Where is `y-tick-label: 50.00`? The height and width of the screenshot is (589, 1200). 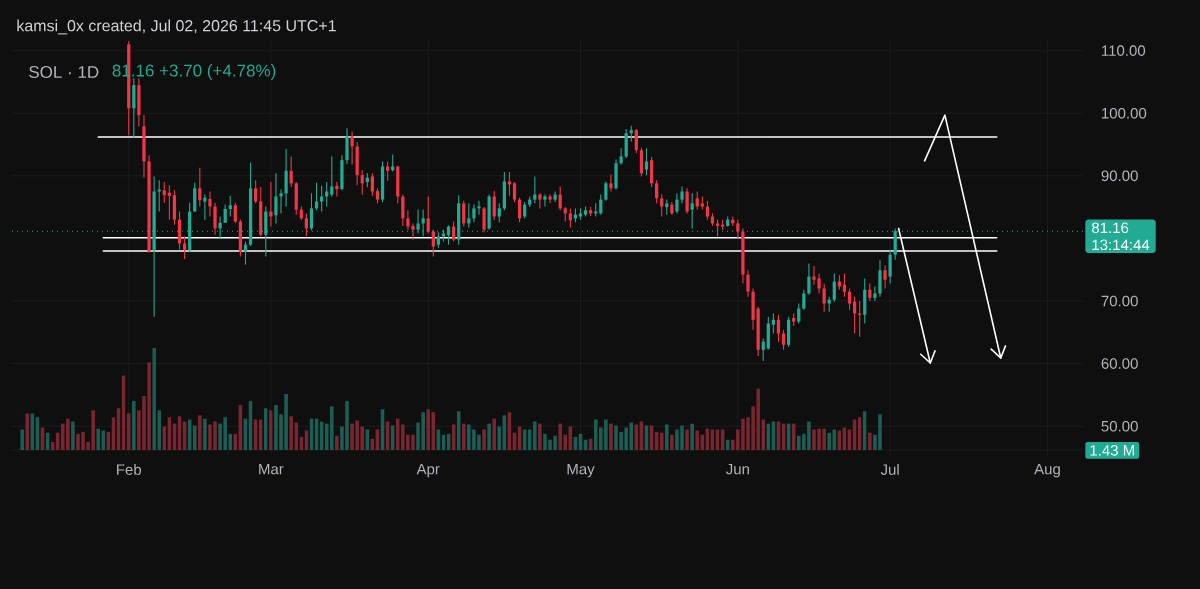
y-tick-label: 50.00 is located at coordinates (1119, 426).